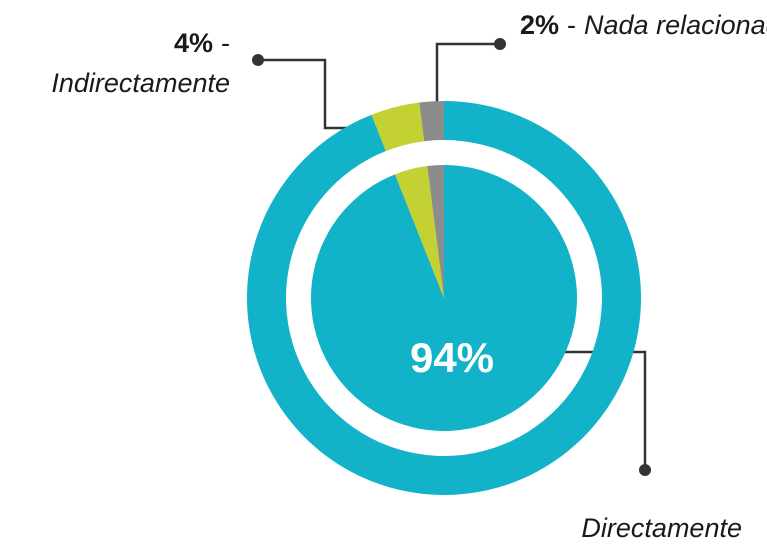  I want to click on value-label: 2%, so click(539, 25).